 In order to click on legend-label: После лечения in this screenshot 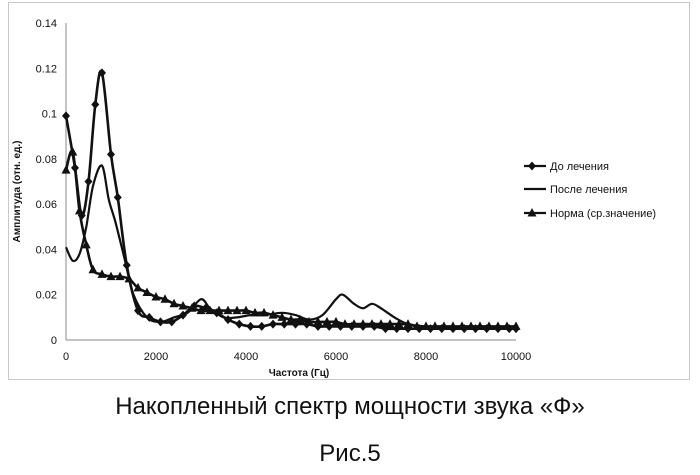, I will do `click(588, 190)`.